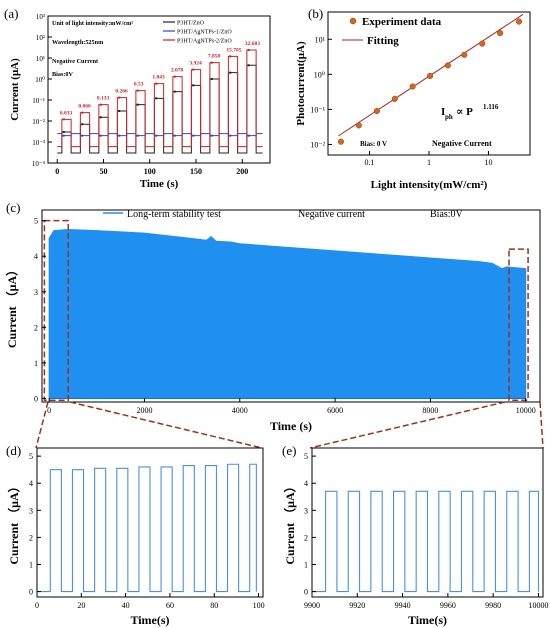  I want to click on x-tick-label-e: 9920, so click(357, 605).